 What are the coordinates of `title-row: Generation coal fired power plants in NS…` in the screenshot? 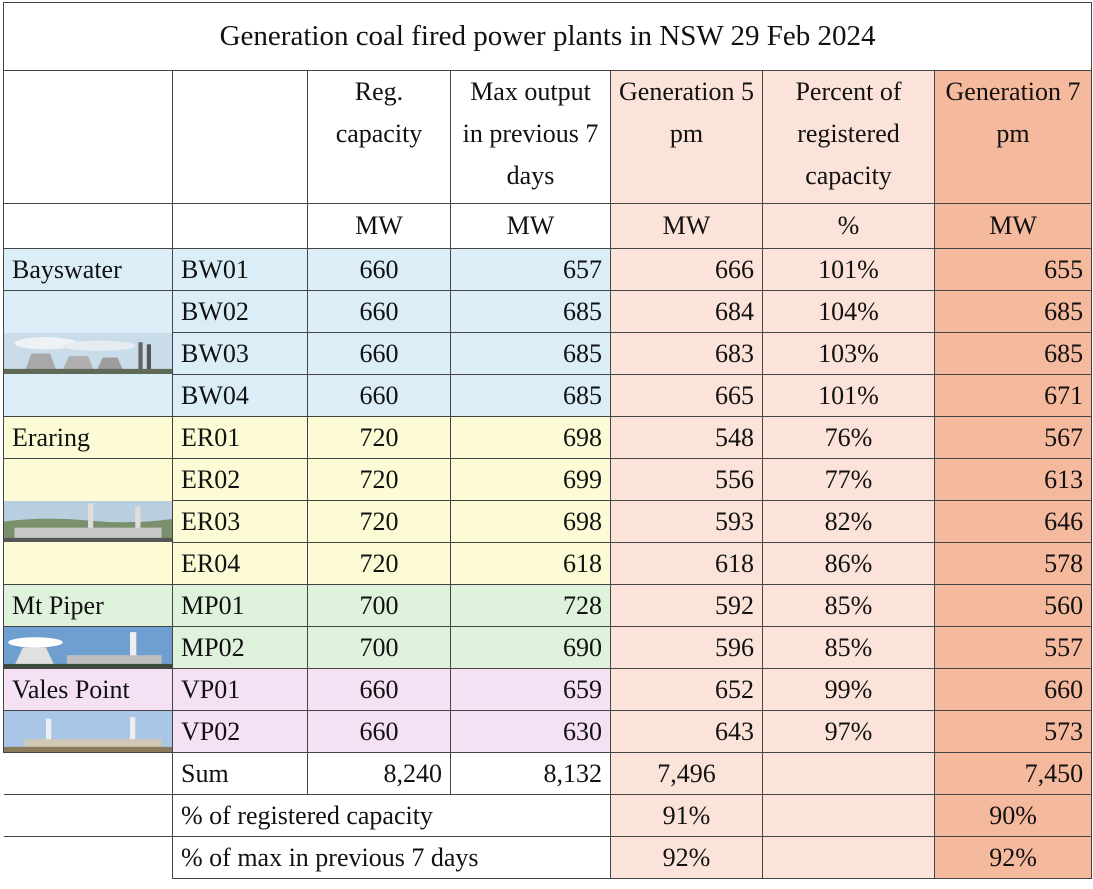 It's located at (547, 36).